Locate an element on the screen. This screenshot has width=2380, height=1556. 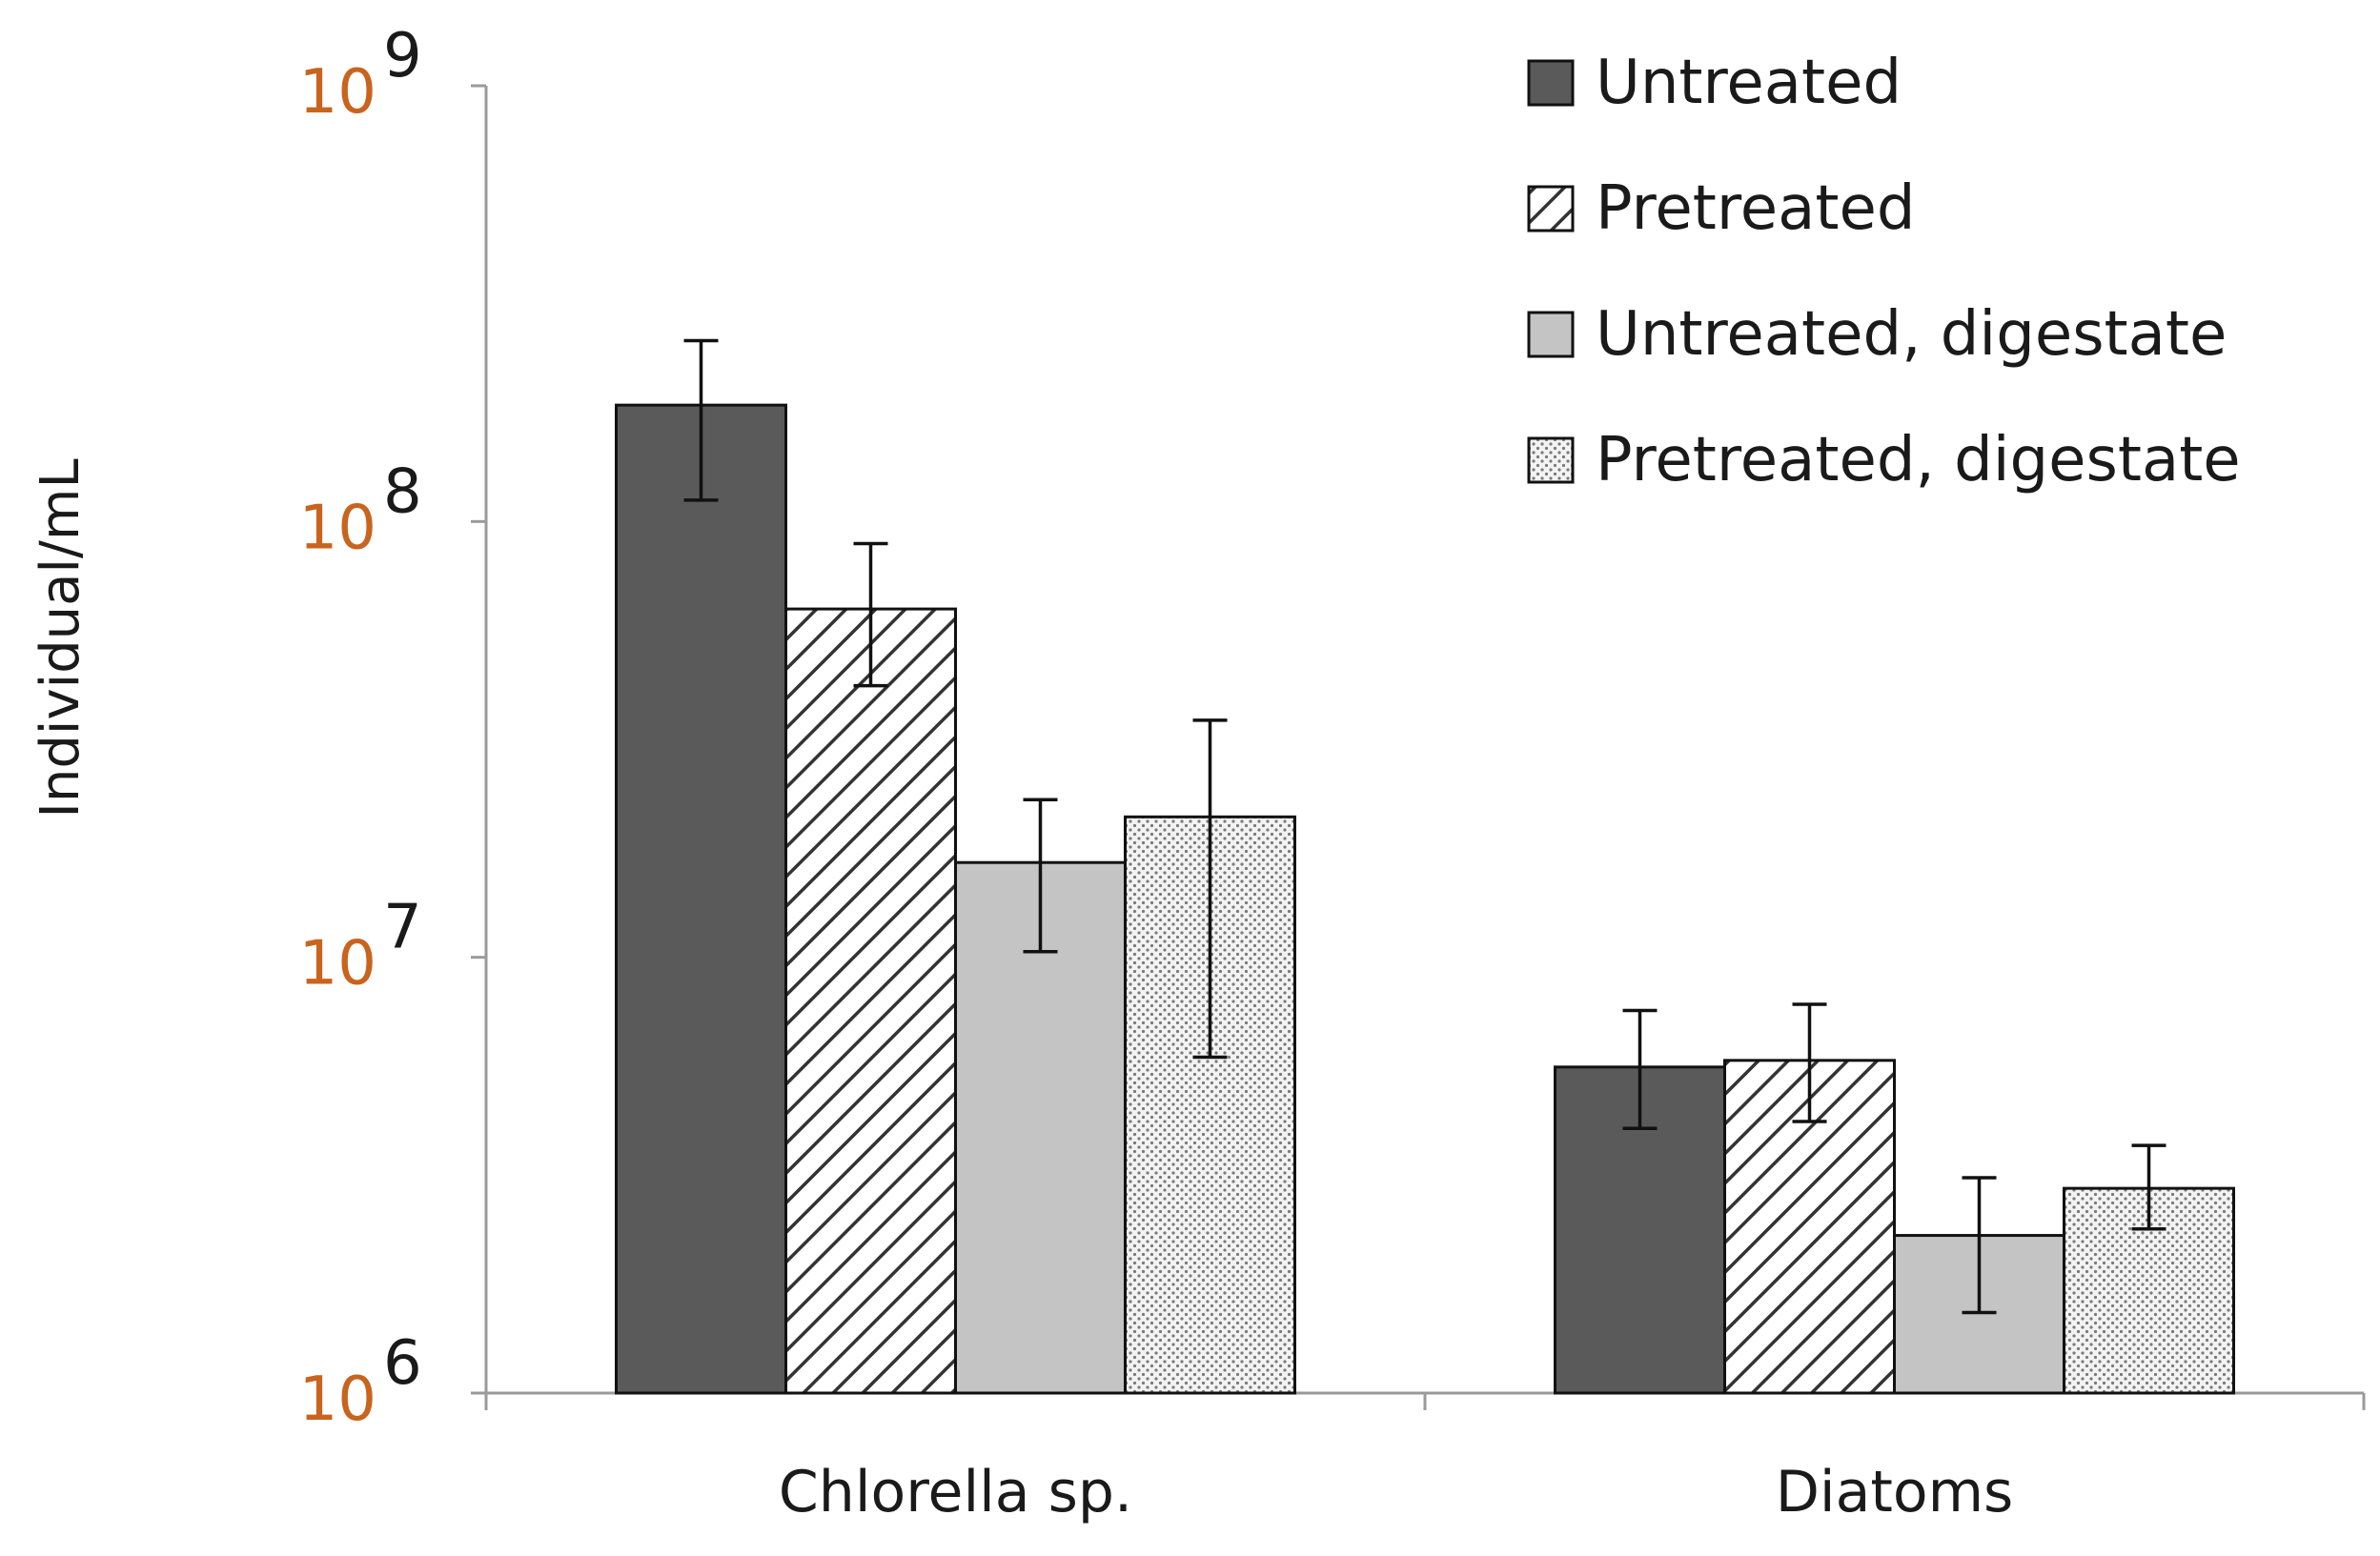
y-tick-exponent: 8 is located at coordinates (402, 491).